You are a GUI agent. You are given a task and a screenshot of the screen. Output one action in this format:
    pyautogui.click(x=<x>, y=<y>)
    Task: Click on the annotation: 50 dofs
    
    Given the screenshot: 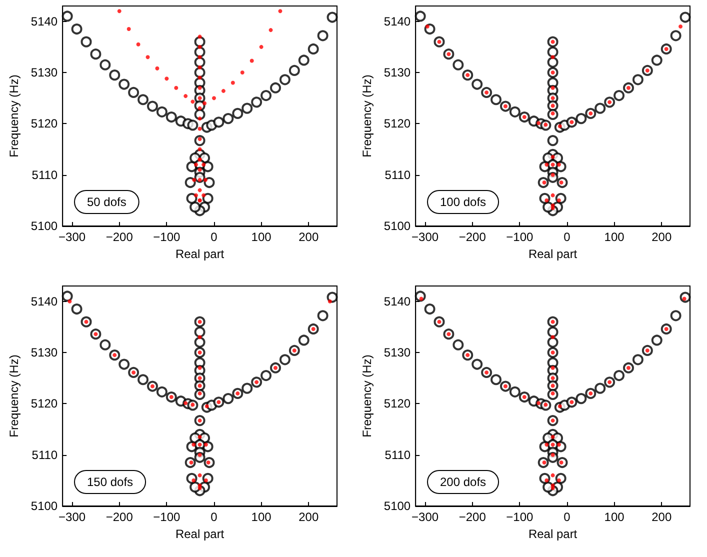 What is the action you would take?
    pyautogui.click(x=106, y=202)
    